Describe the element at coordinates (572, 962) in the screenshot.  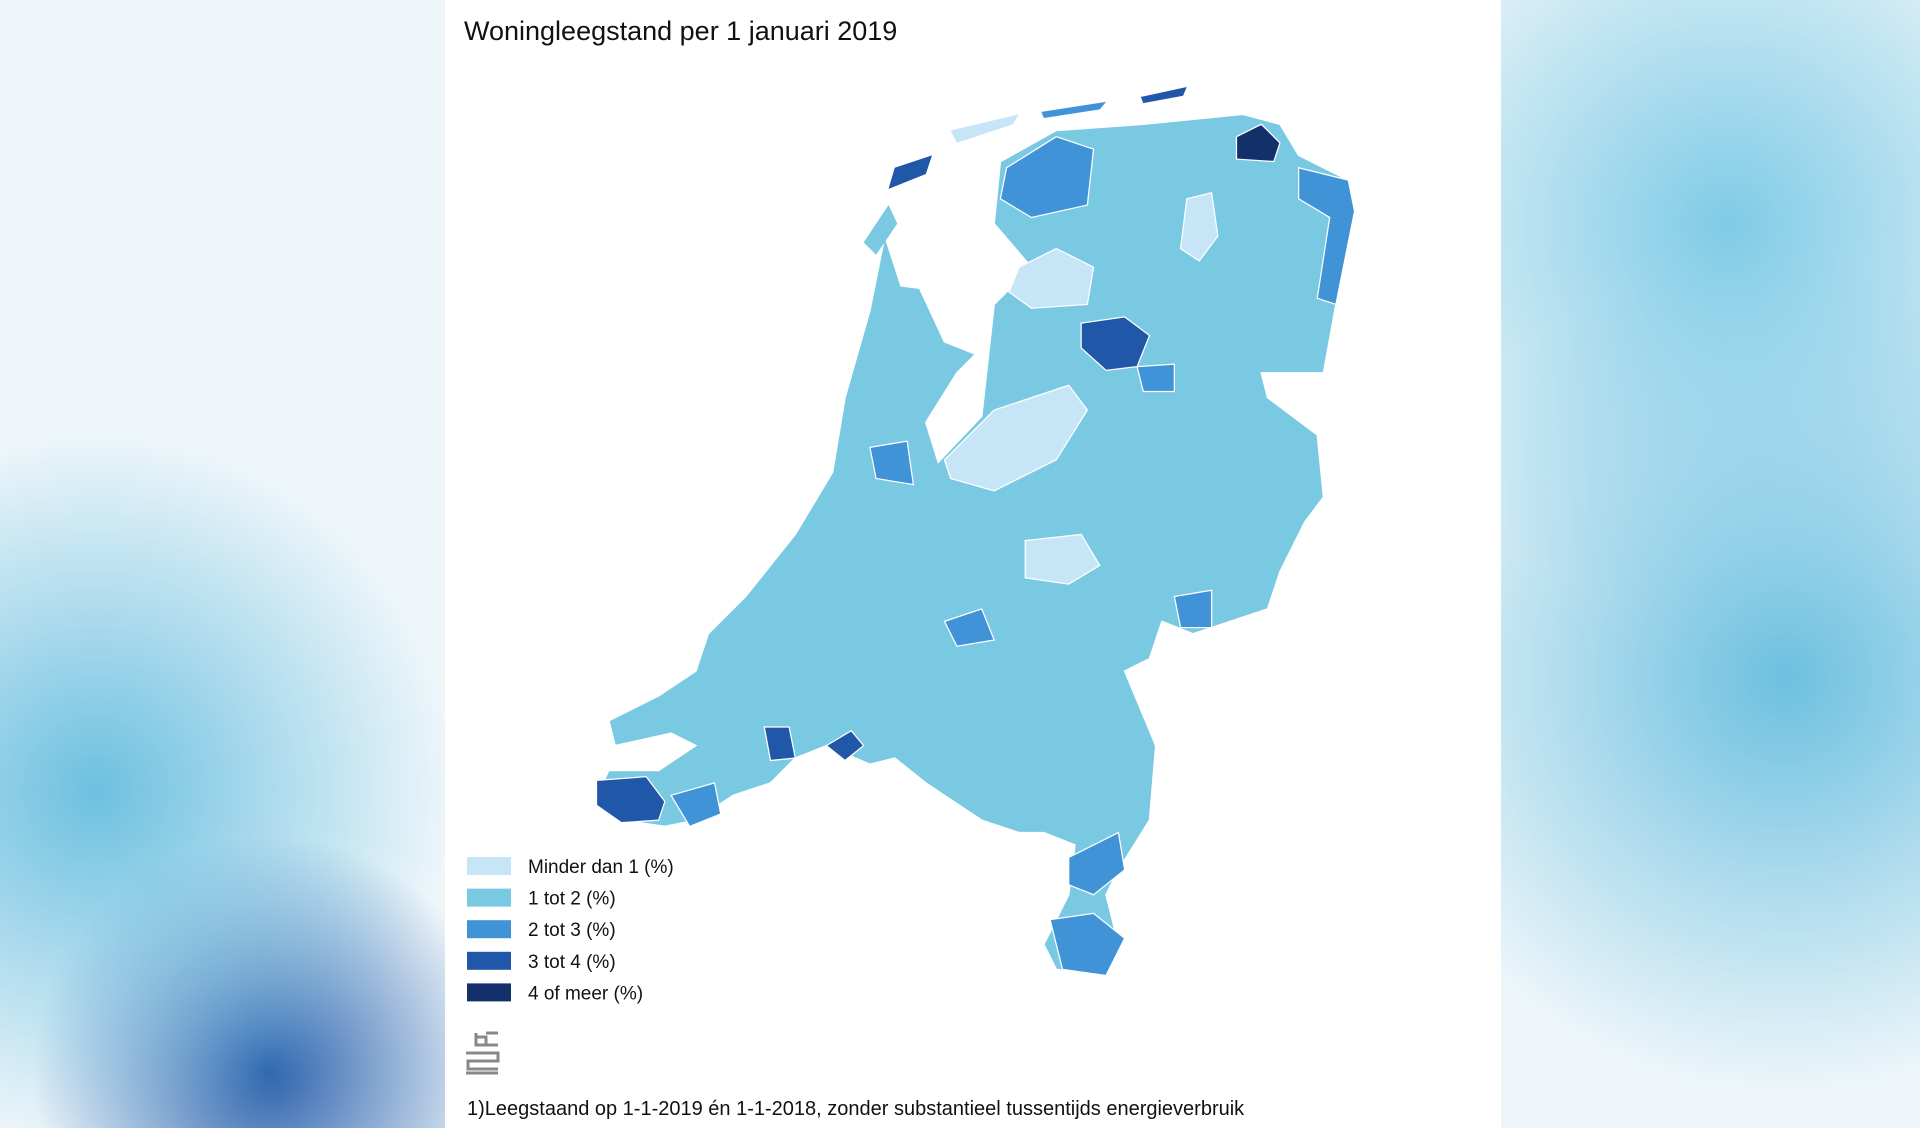
I see `legend-label: 3 tot 4 (%)` at that location.